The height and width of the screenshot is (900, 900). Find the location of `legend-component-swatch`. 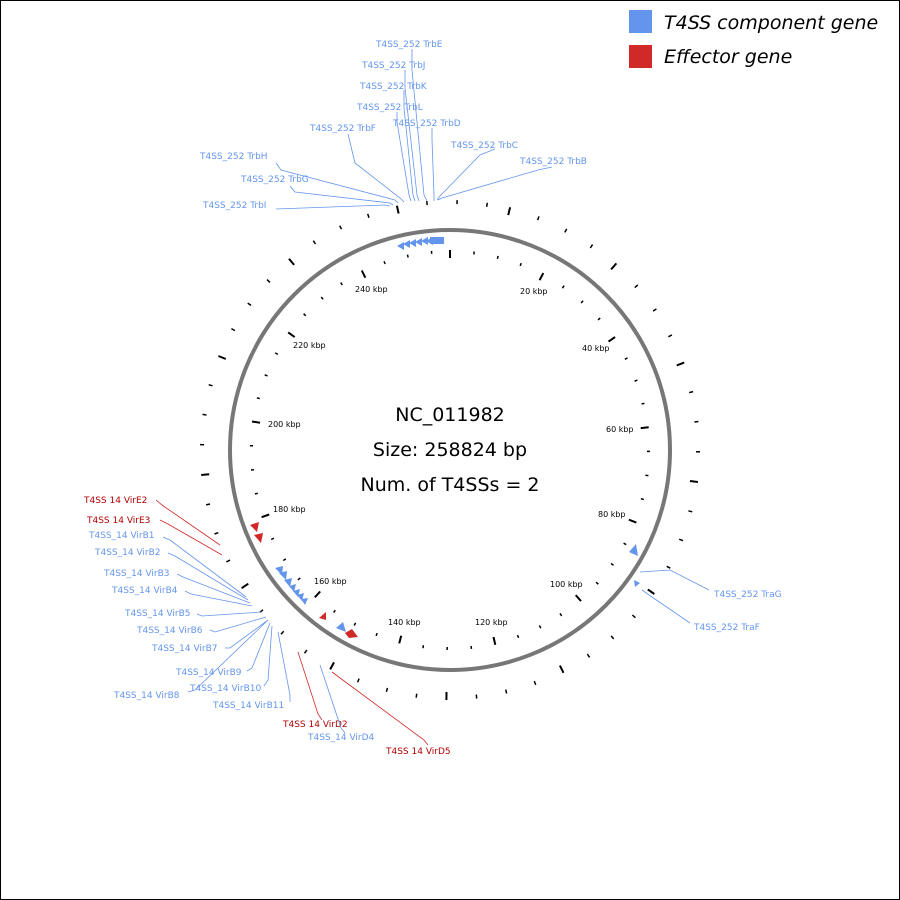

legend-component-swatch is located at coordinates (640, 21).